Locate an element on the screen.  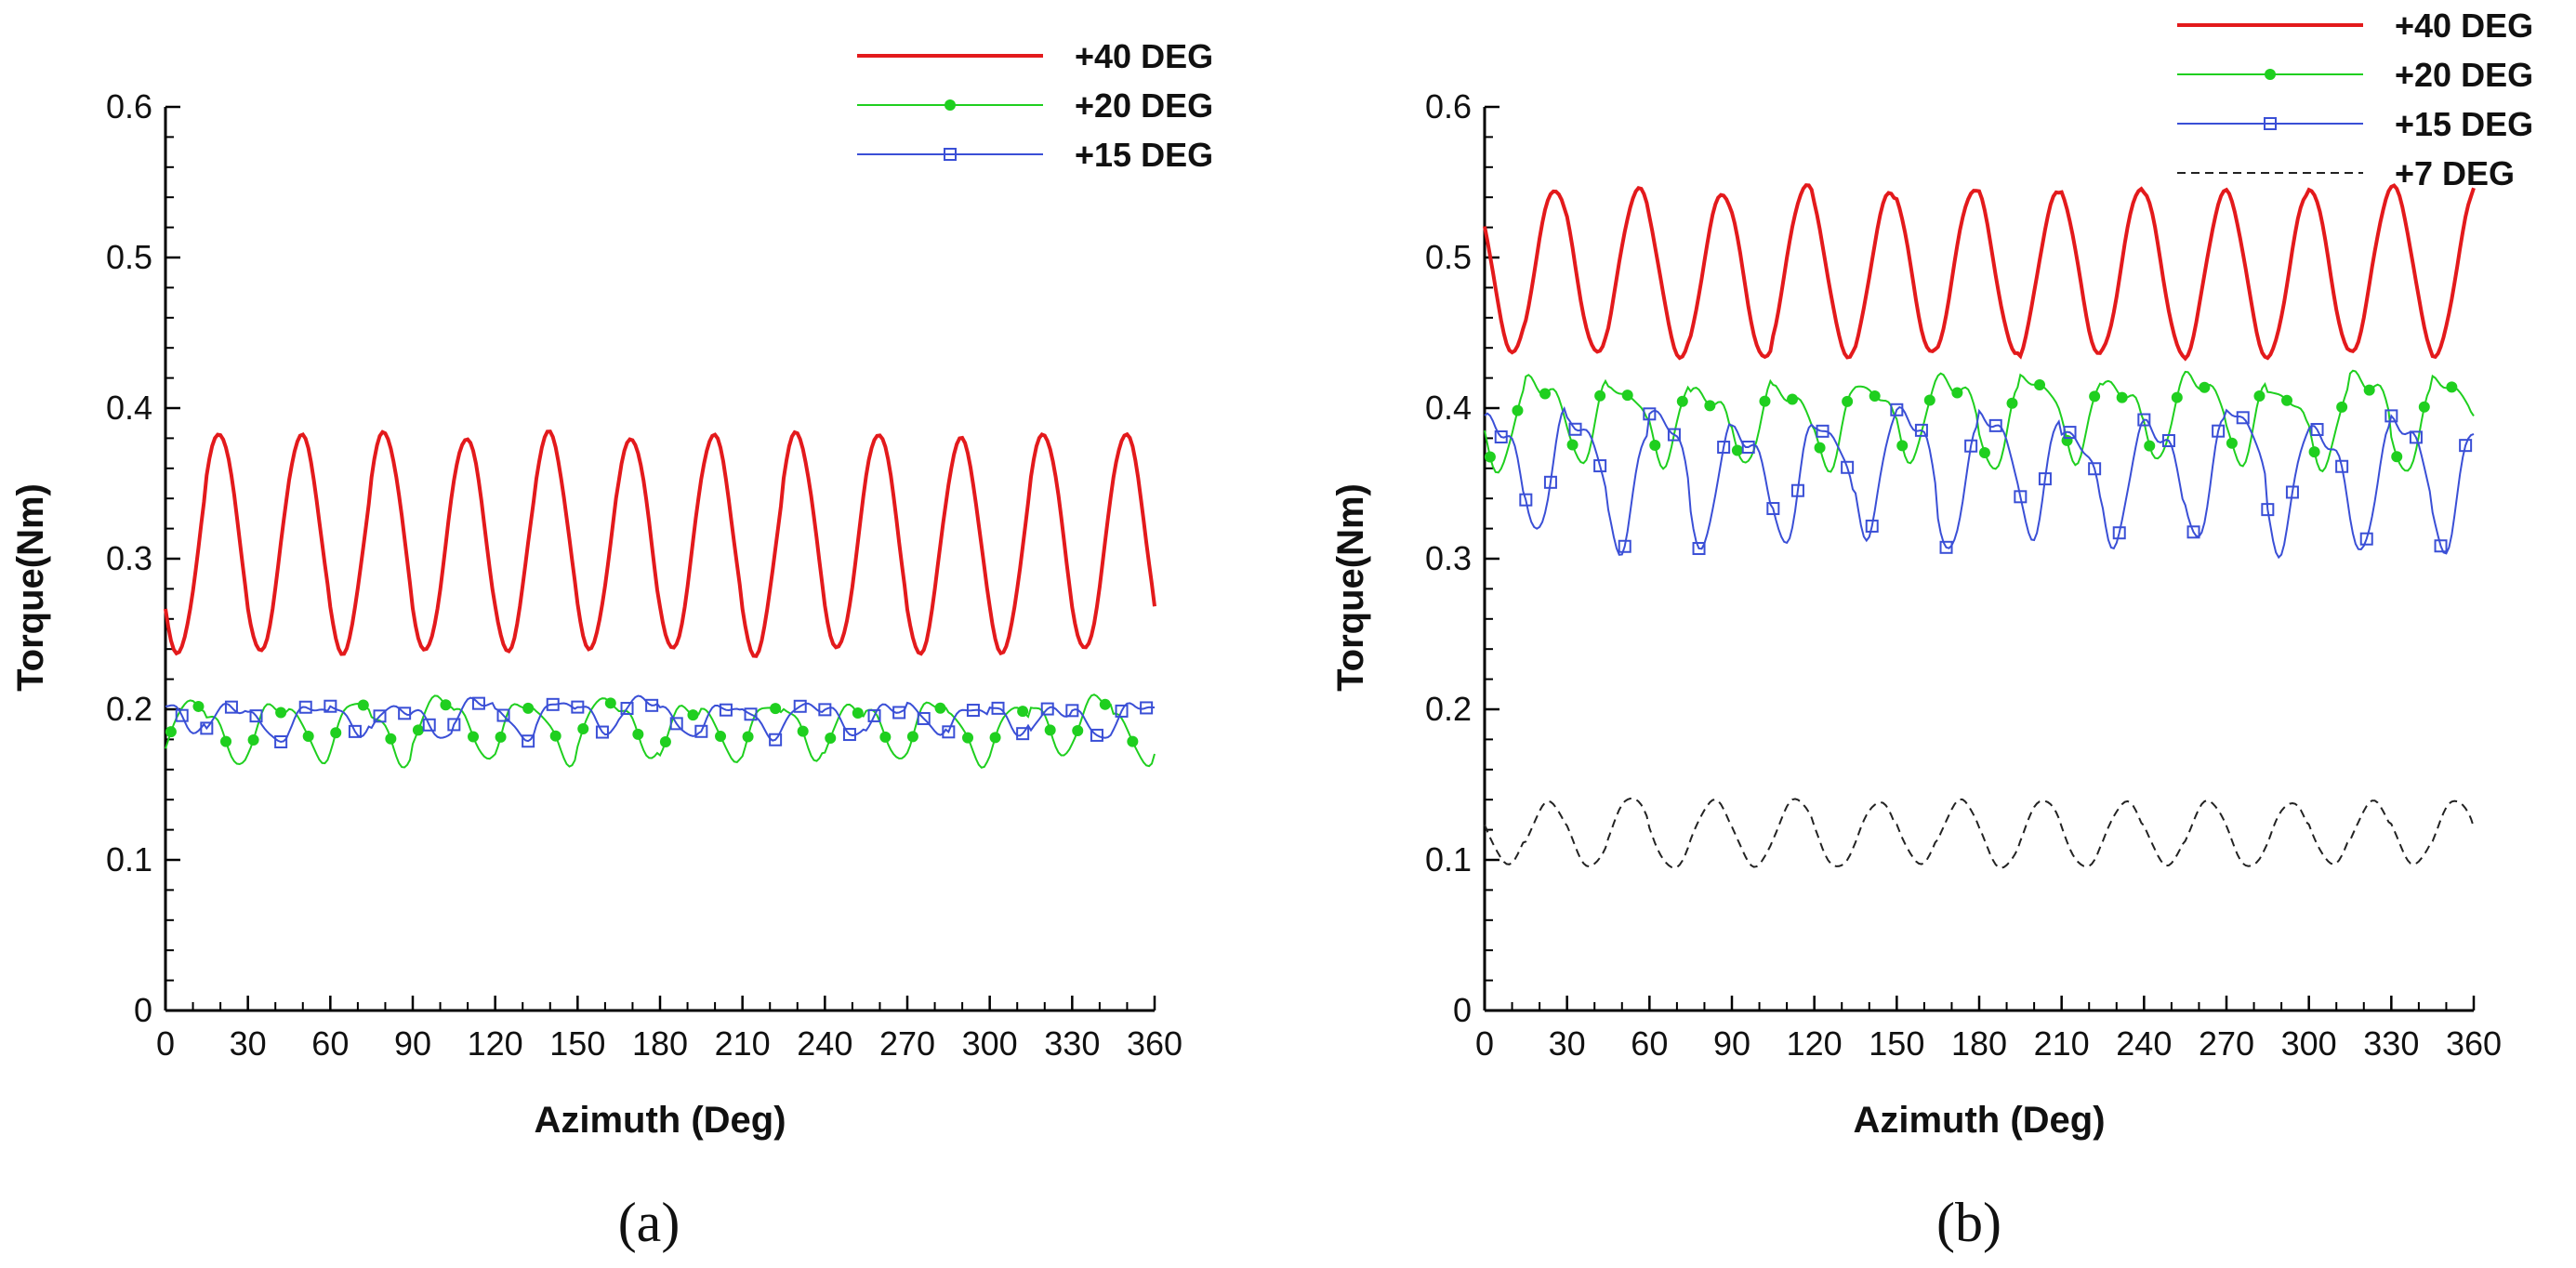
panel-b-legend-label: +15 DEG is located at coordinates (2464, 124).